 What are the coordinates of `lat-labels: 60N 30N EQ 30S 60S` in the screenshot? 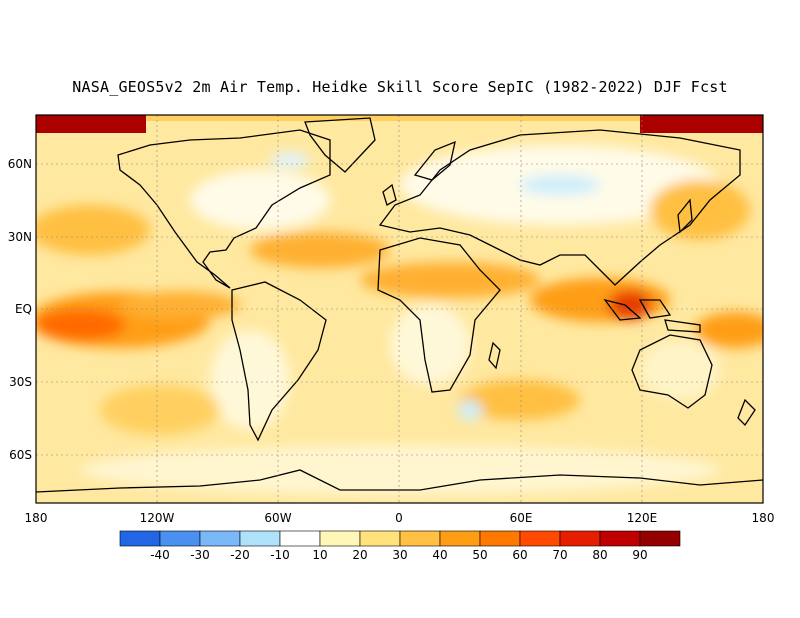 It's located at (20, 309).